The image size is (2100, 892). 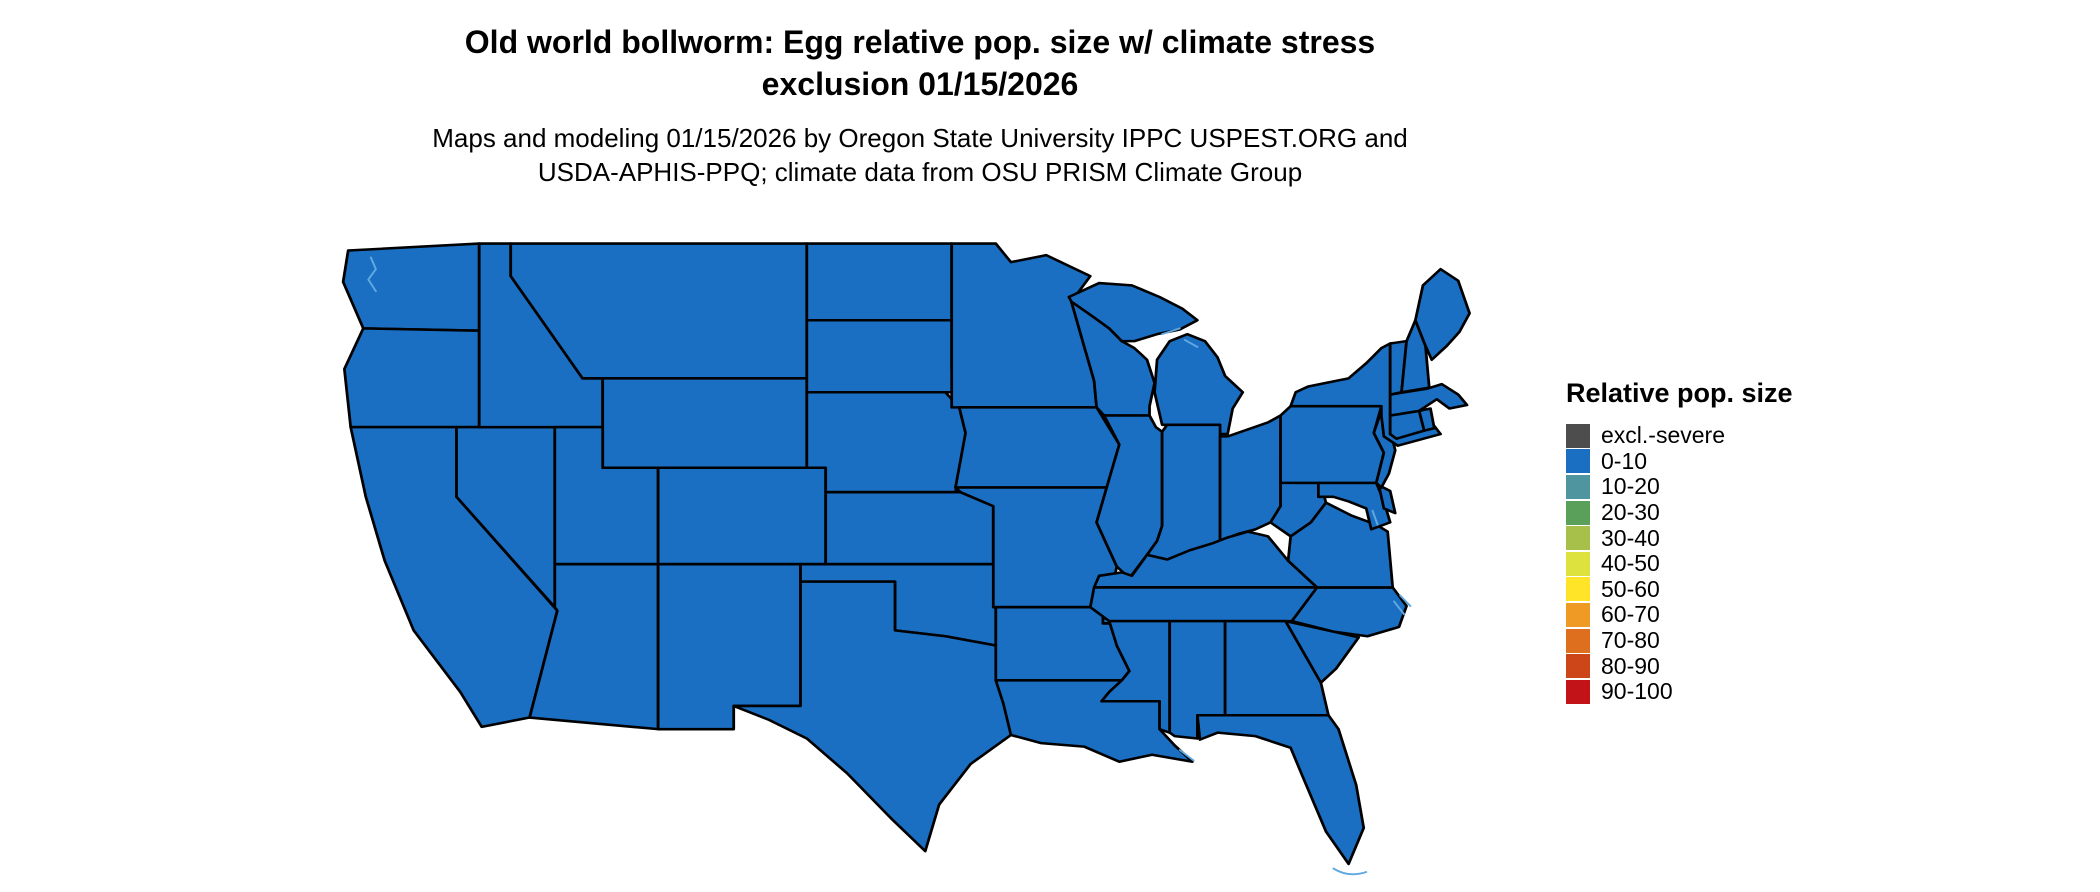 What do you see at coordinates (1679, 538) in the screenshot?
I see `legend-item: 30-40` at bounding box center [1679, 538].